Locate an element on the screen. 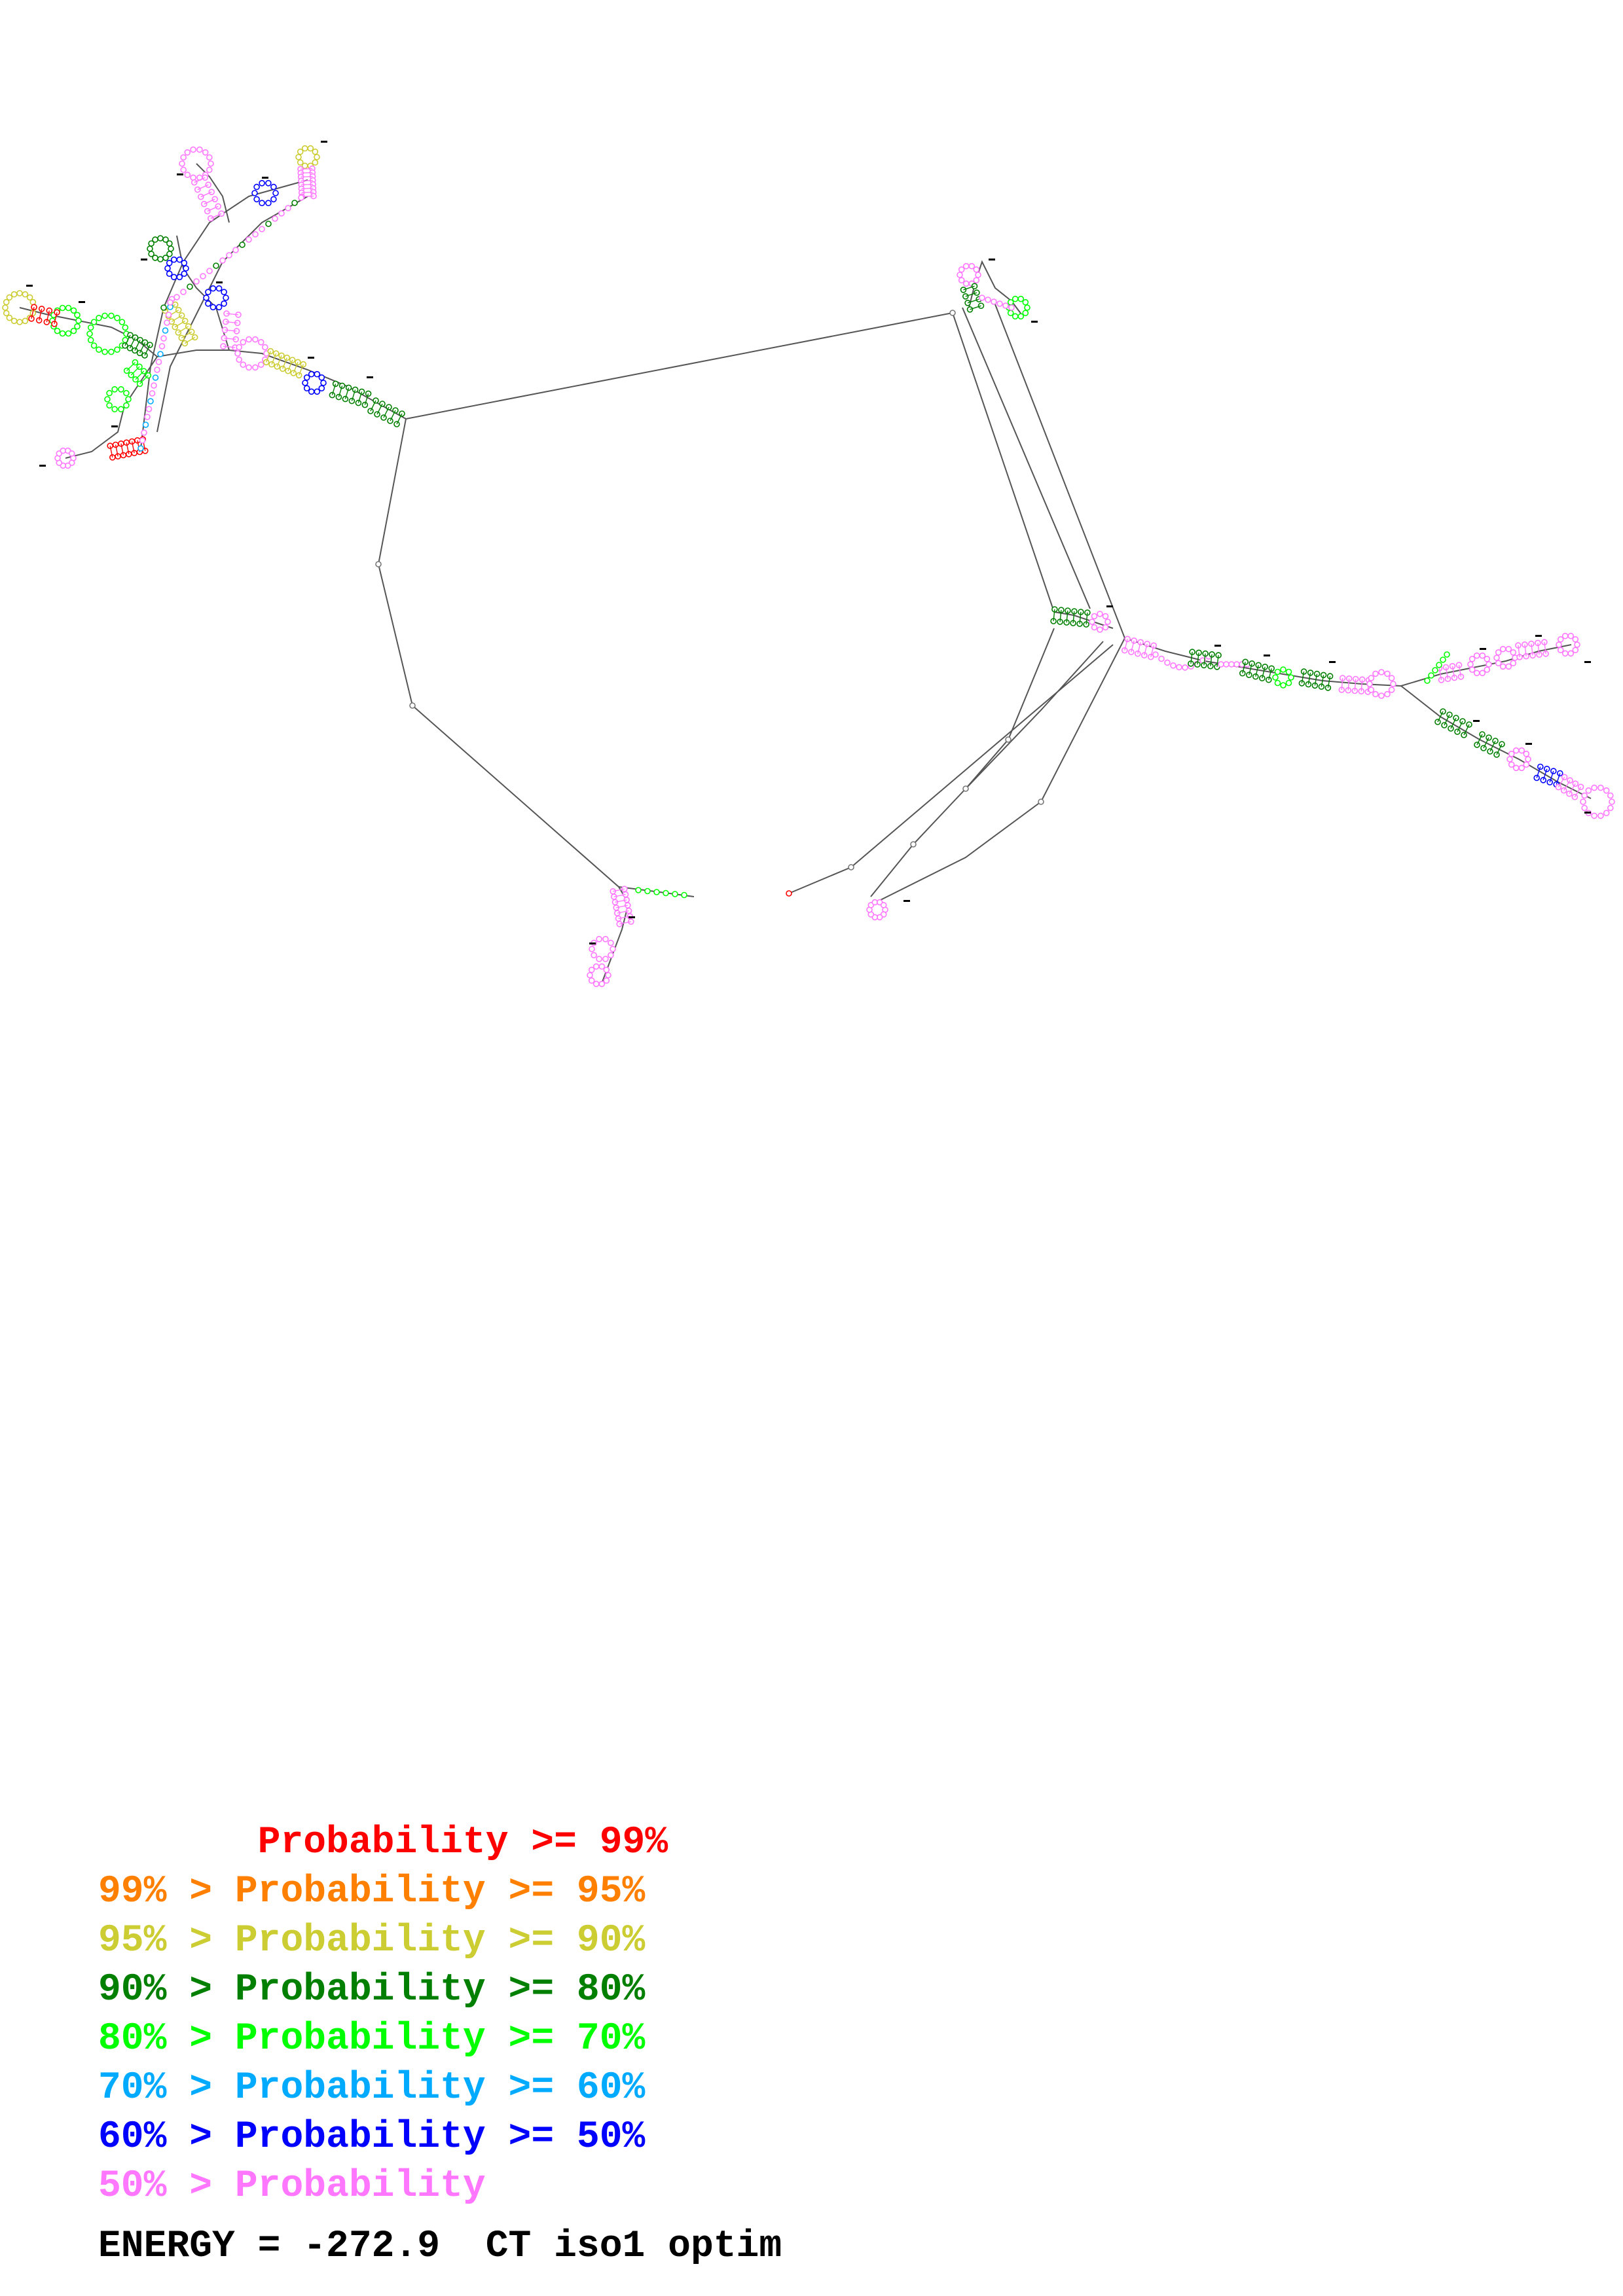  legend-prefix: 99% > is located at coordinates (166, 1892).